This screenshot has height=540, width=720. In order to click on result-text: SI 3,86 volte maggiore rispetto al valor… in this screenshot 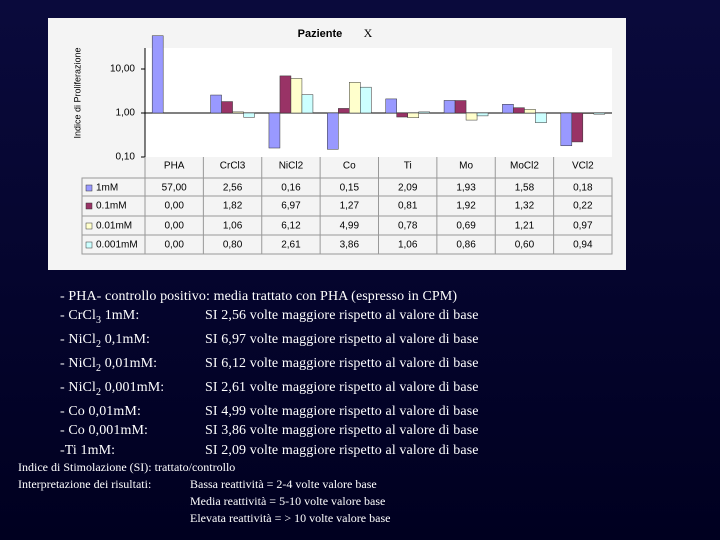, I will do `click(342, 431)`.